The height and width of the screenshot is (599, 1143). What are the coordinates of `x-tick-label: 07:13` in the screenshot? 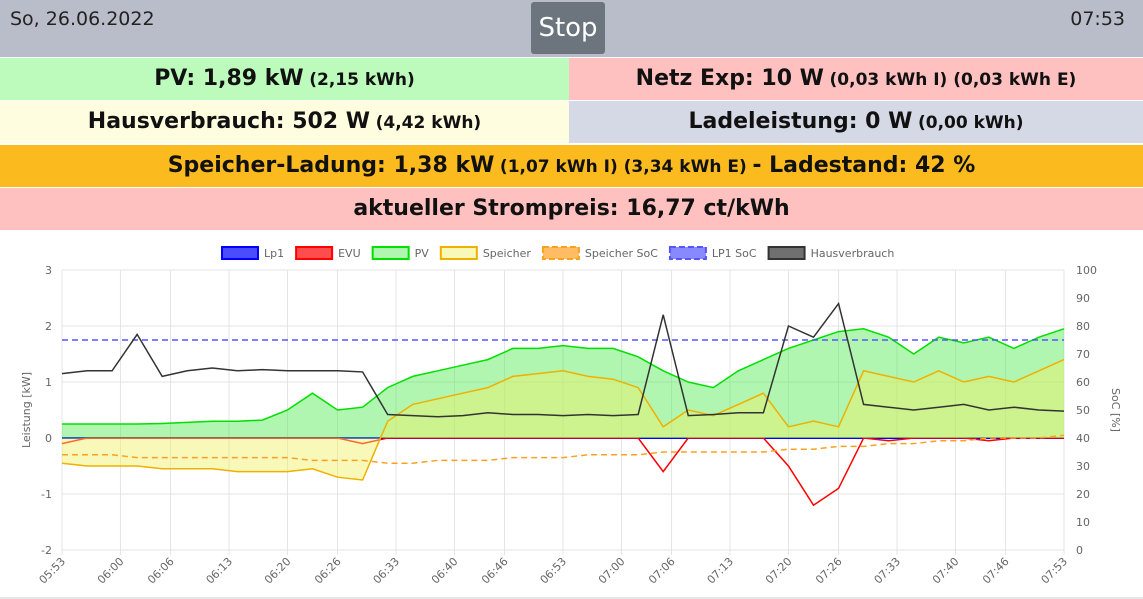 It's located at (721, 571).